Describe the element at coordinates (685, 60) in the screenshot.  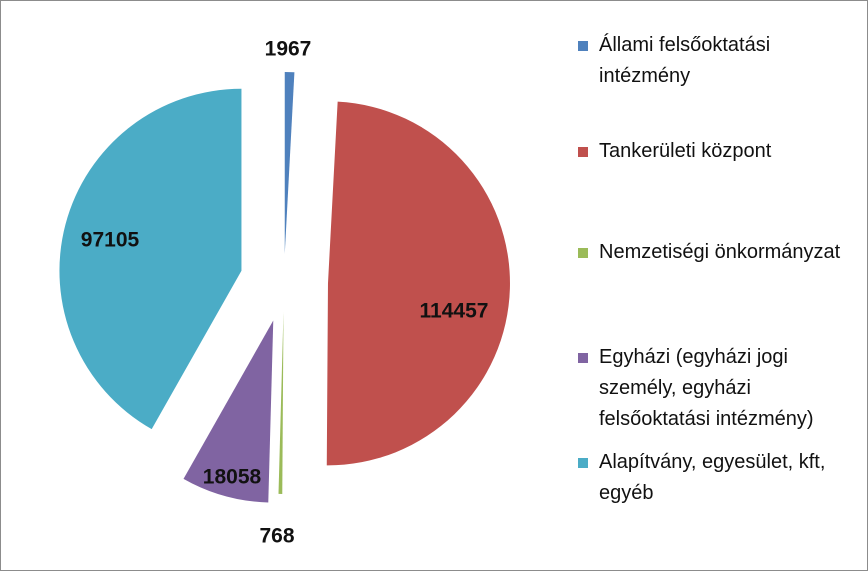
I see `legend-label-allami: Állami felsőoktatási intézmény` at that location.